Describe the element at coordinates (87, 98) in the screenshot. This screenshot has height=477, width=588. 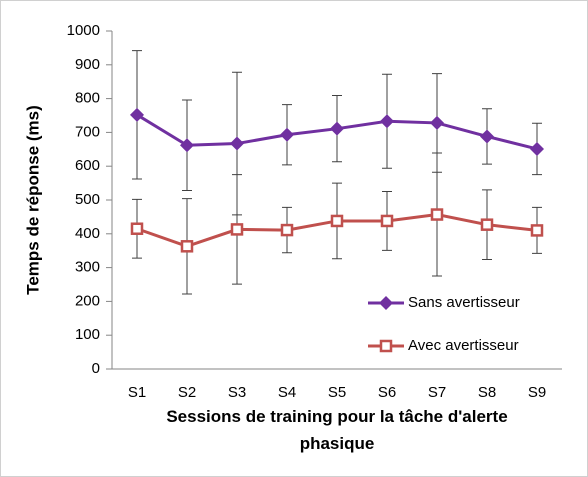
I see `y-tick-label: 800` at that location.